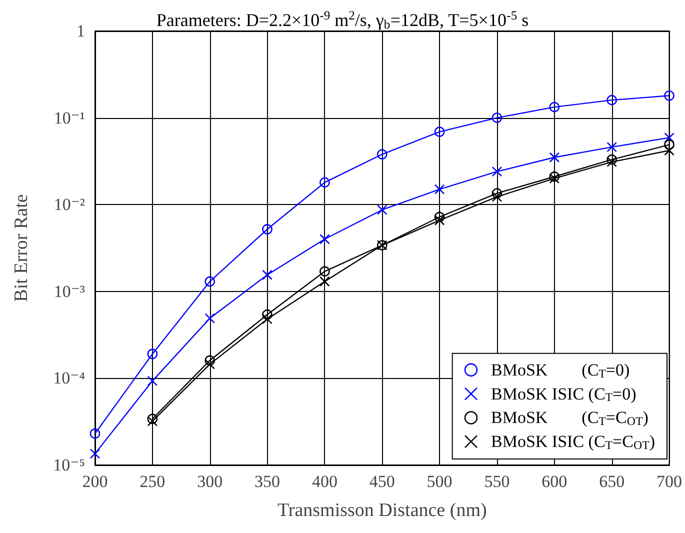 The height and width of the screenshot is (533, 685). What do you see at coordinates (21, 248) in the screenshot?
I see `y-axis-title: Bit Error Rate` at bounding box center [21, 248].